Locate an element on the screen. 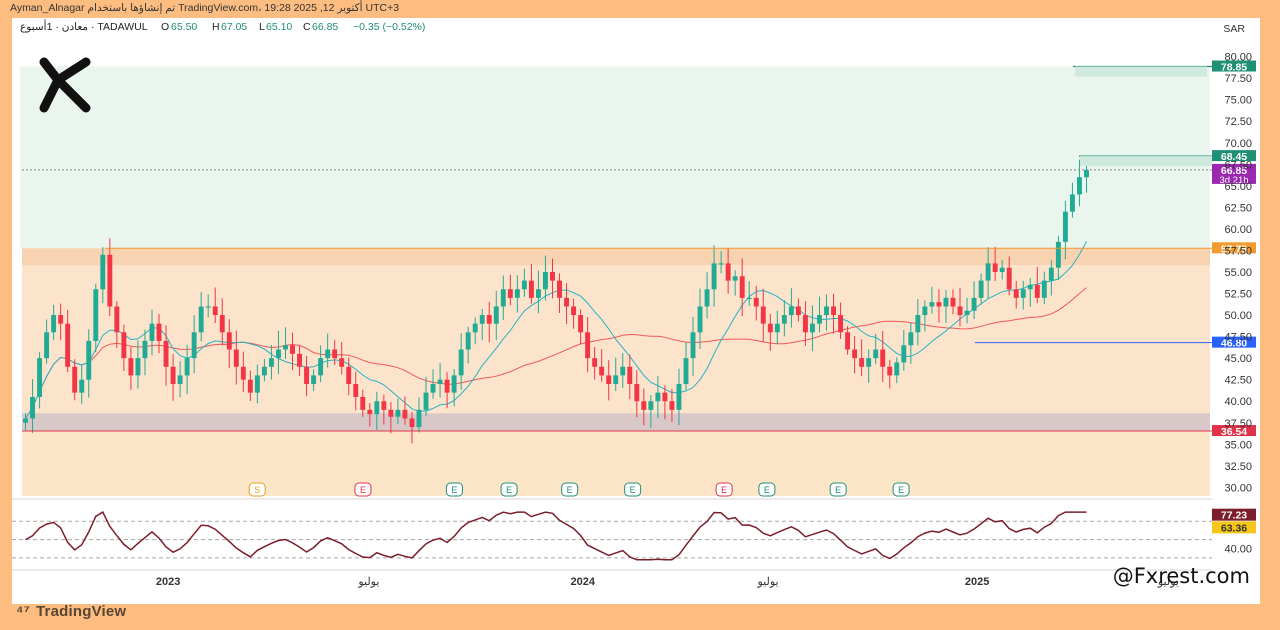  price-tick: 40.00 is located at coordinates (1238, 402).